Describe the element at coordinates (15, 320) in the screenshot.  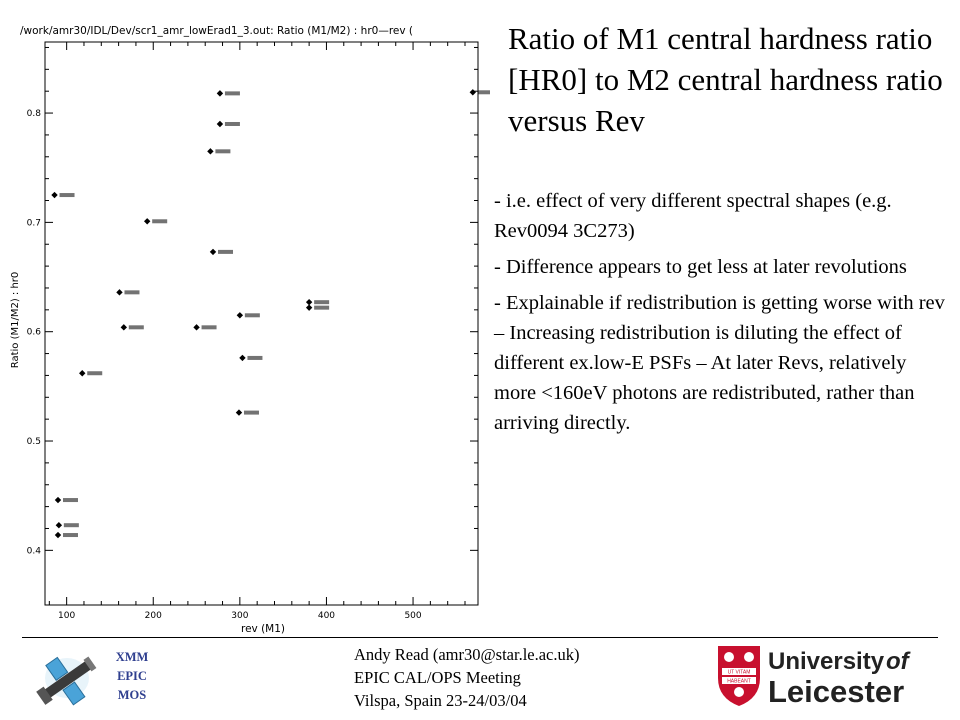
I see `y-axis-label: Ratio (M1/M2) : hr0` at that location.